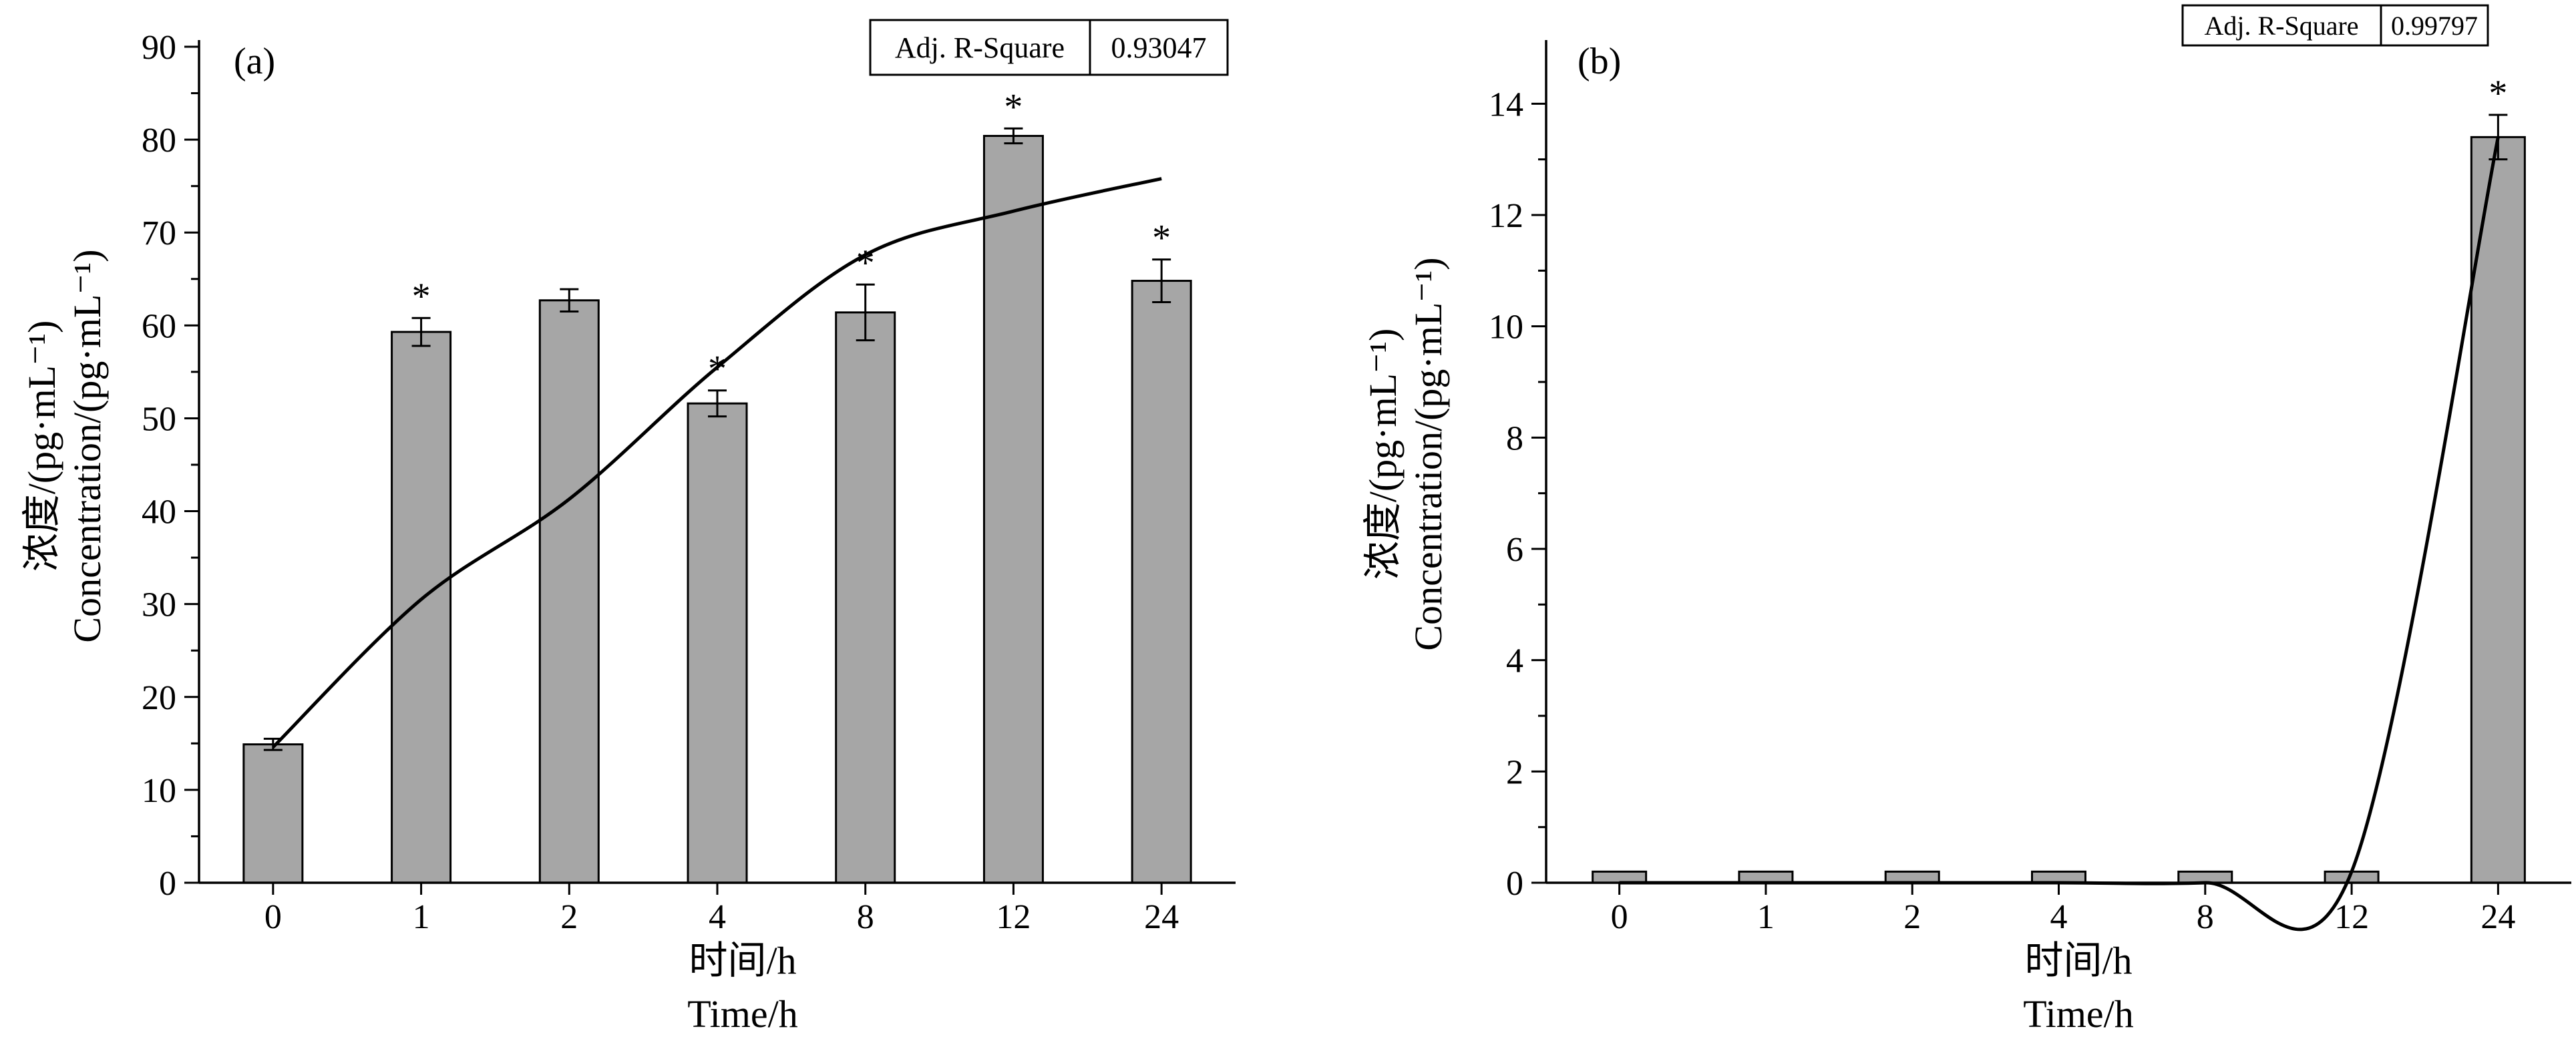 Image resolution: width=2576 pixels, height=1041 pixels. What do you see at coordinates (159, 512) in the screenshot?
I see `y-tick-label: 40` at bounding box center [159, 512].